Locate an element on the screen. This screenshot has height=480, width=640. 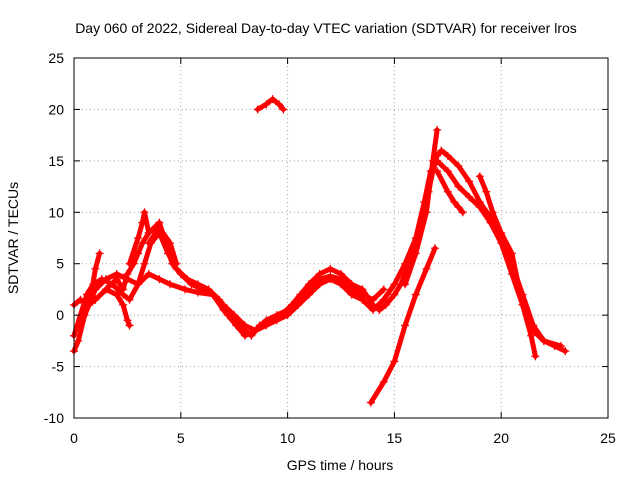
y-tick-label-25: 25 is located at coordinates (56, 58).